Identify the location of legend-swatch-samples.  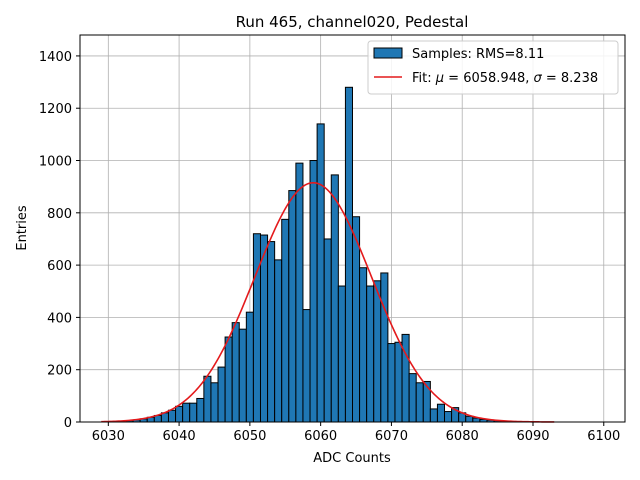
(388, 53).